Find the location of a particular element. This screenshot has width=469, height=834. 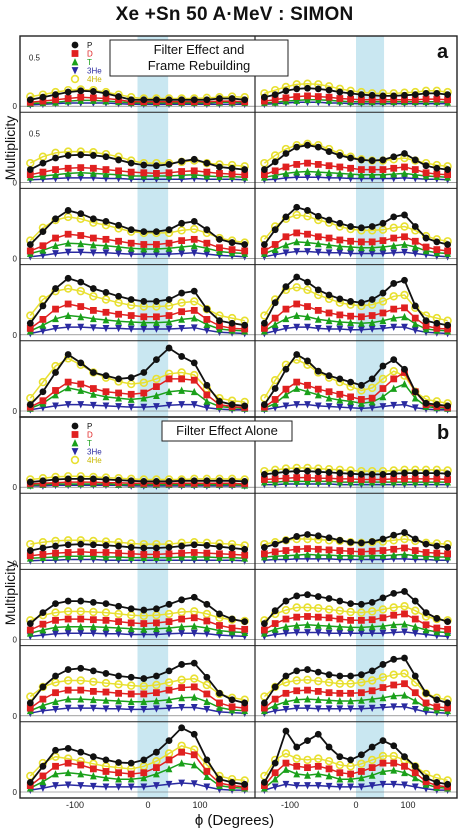

y-tick-zero: 0 is located at coordinates (15, 716).